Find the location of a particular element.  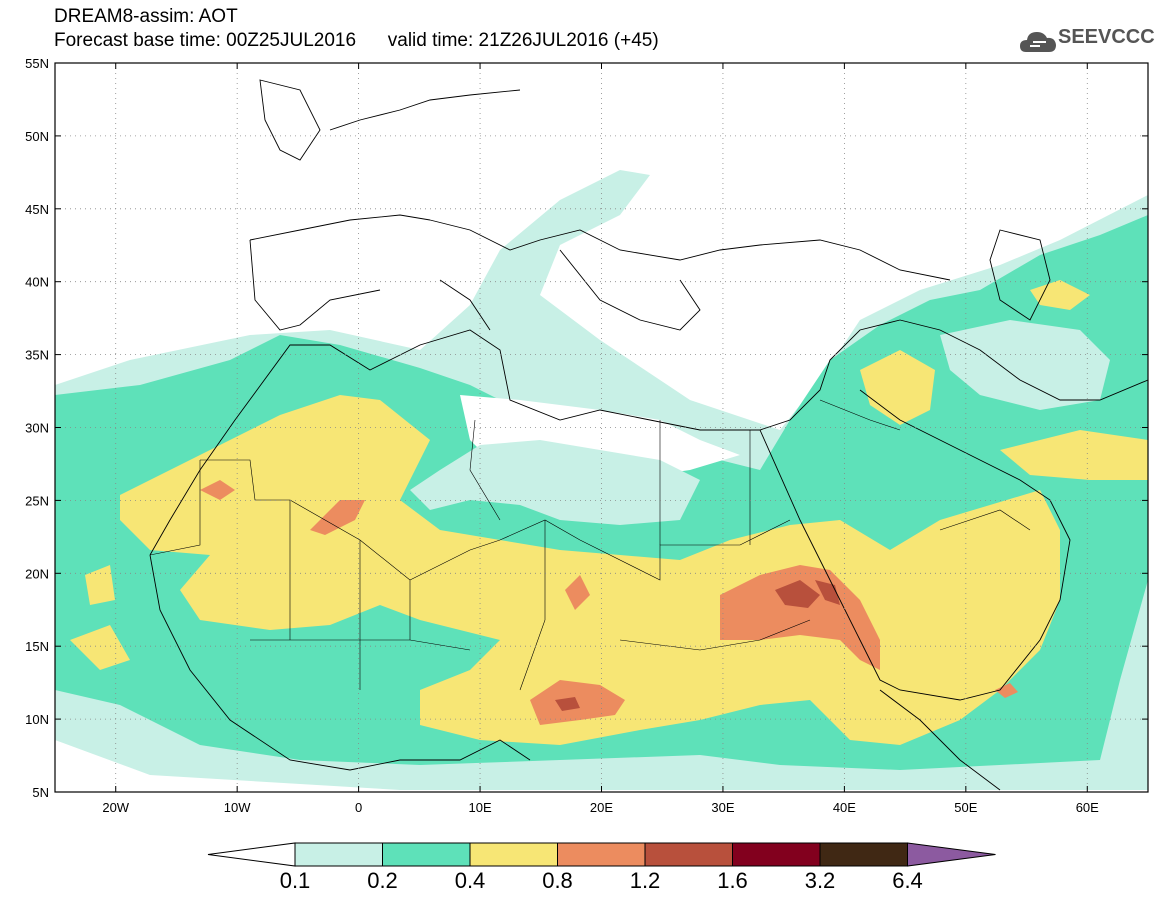

colorbar-label: 1.6 is located at coordinates (732, 880).